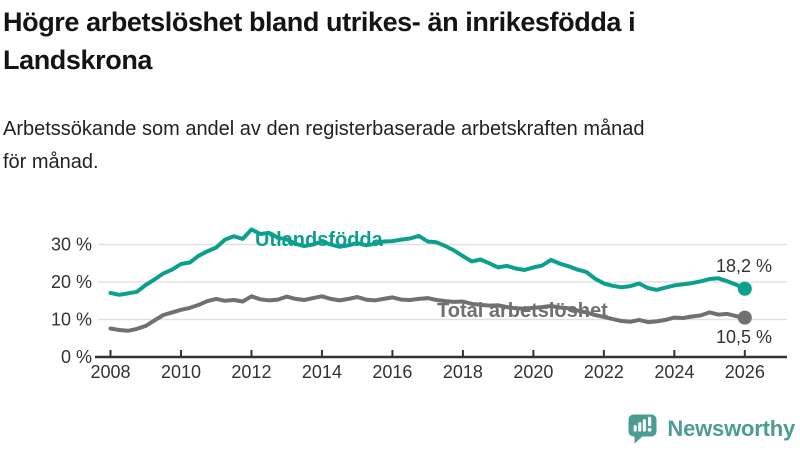 This screenshot has width=800, height=450. What do you see at coordinates (76, 357) in the screenshot?
I see `y-tick-label: 0 %` at bounding box center [76, 357].